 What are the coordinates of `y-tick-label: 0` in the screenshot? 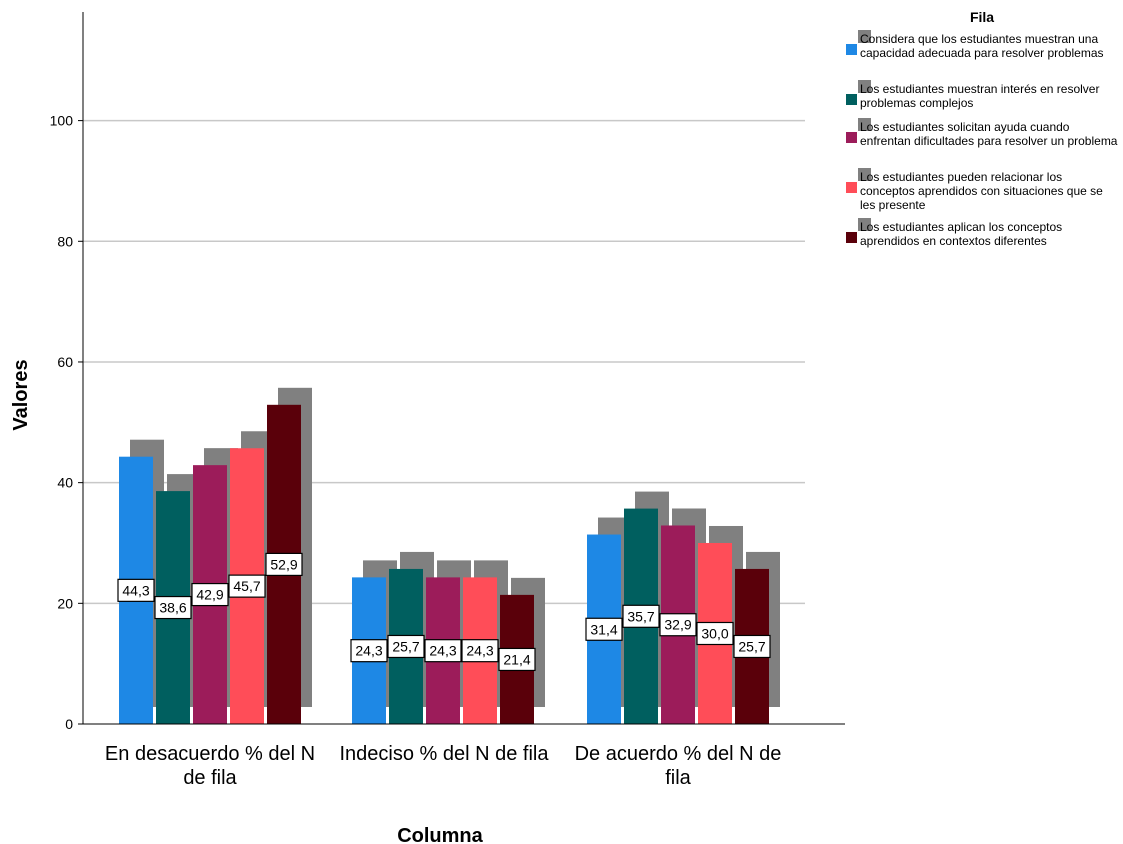 It's located at (69, 724).